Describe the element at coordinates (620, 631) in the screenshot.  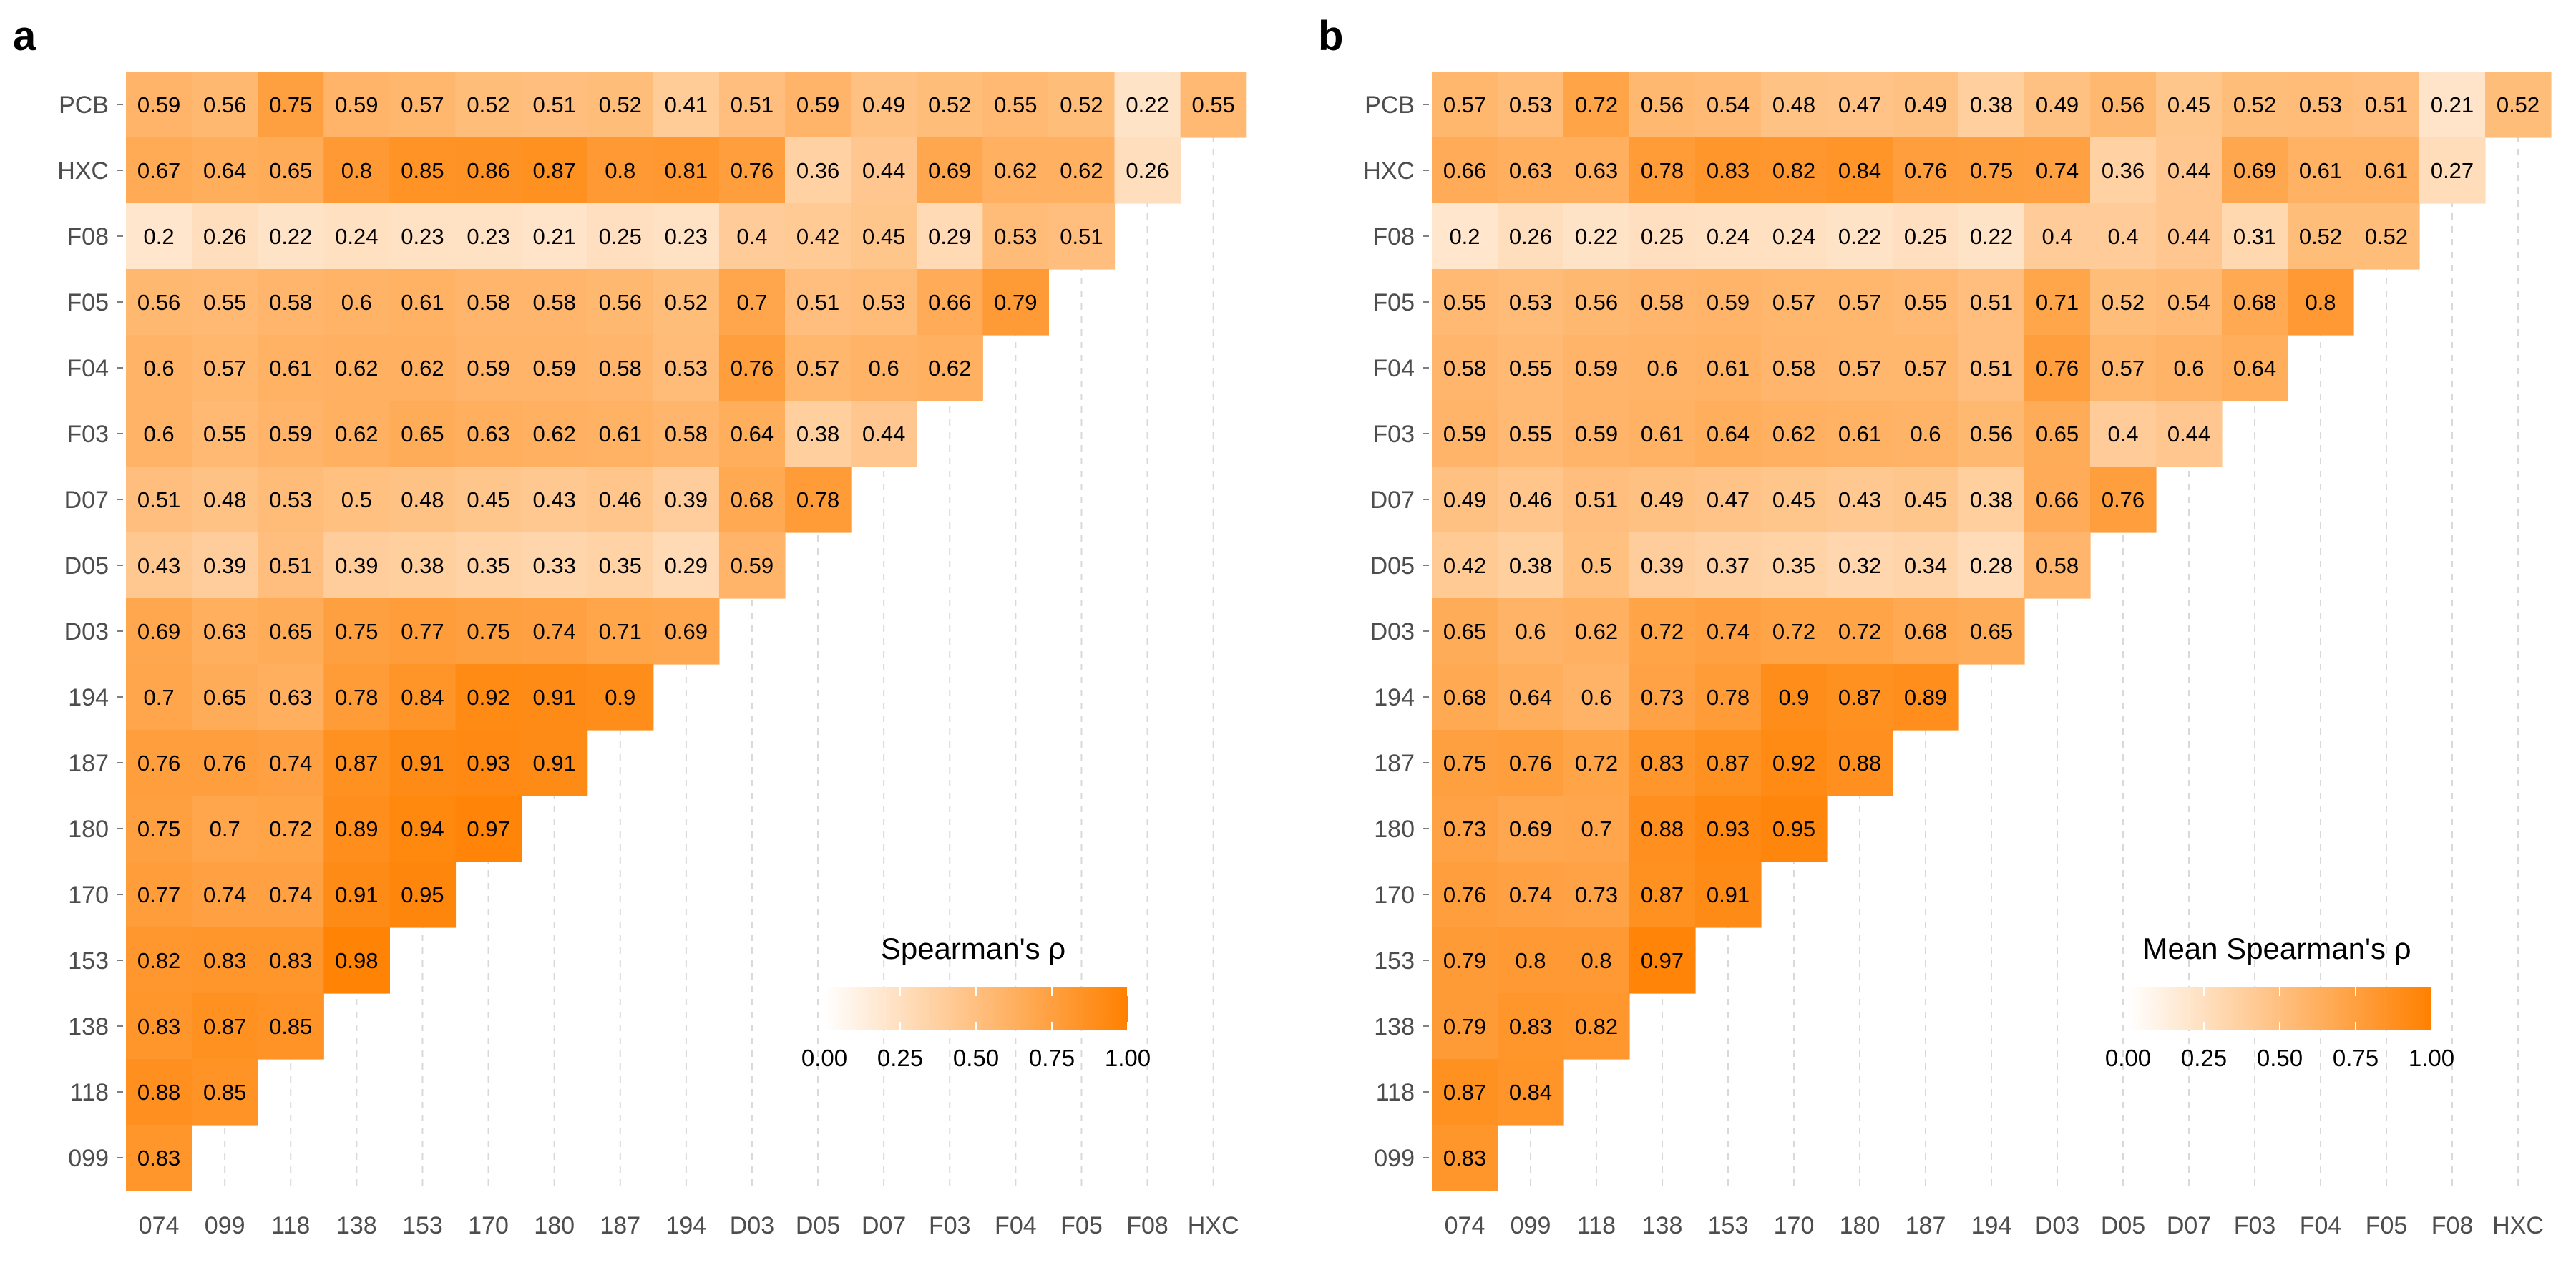
I see `cell-value-label: 0.71` at that location.